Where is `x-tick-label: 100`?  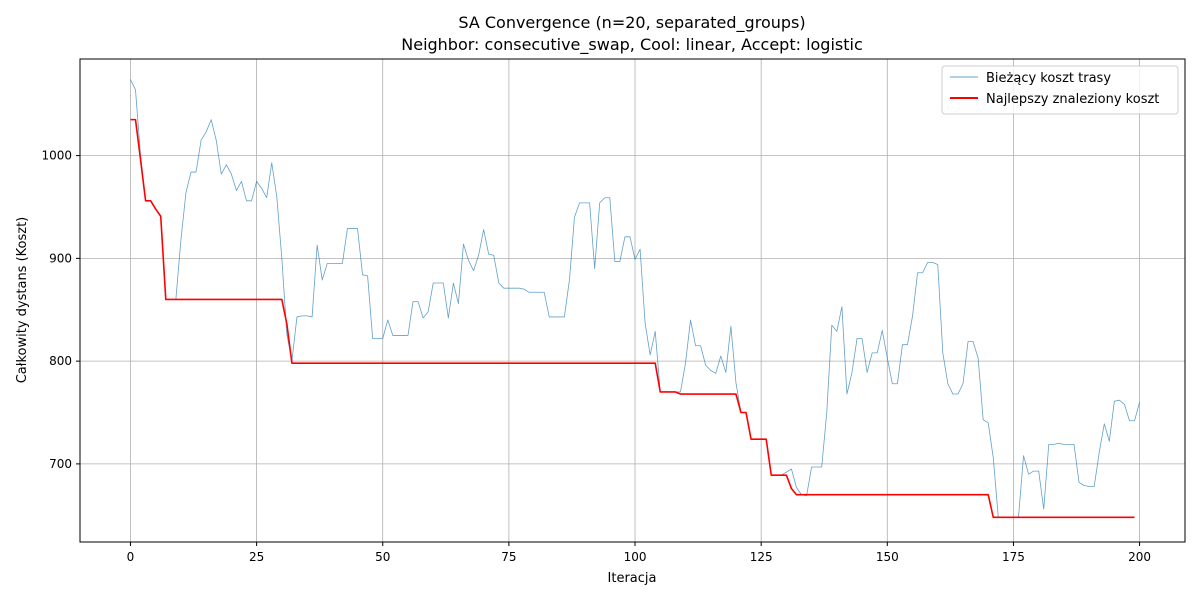 x-tick-label: 100 is located at coordinates (635, 557).